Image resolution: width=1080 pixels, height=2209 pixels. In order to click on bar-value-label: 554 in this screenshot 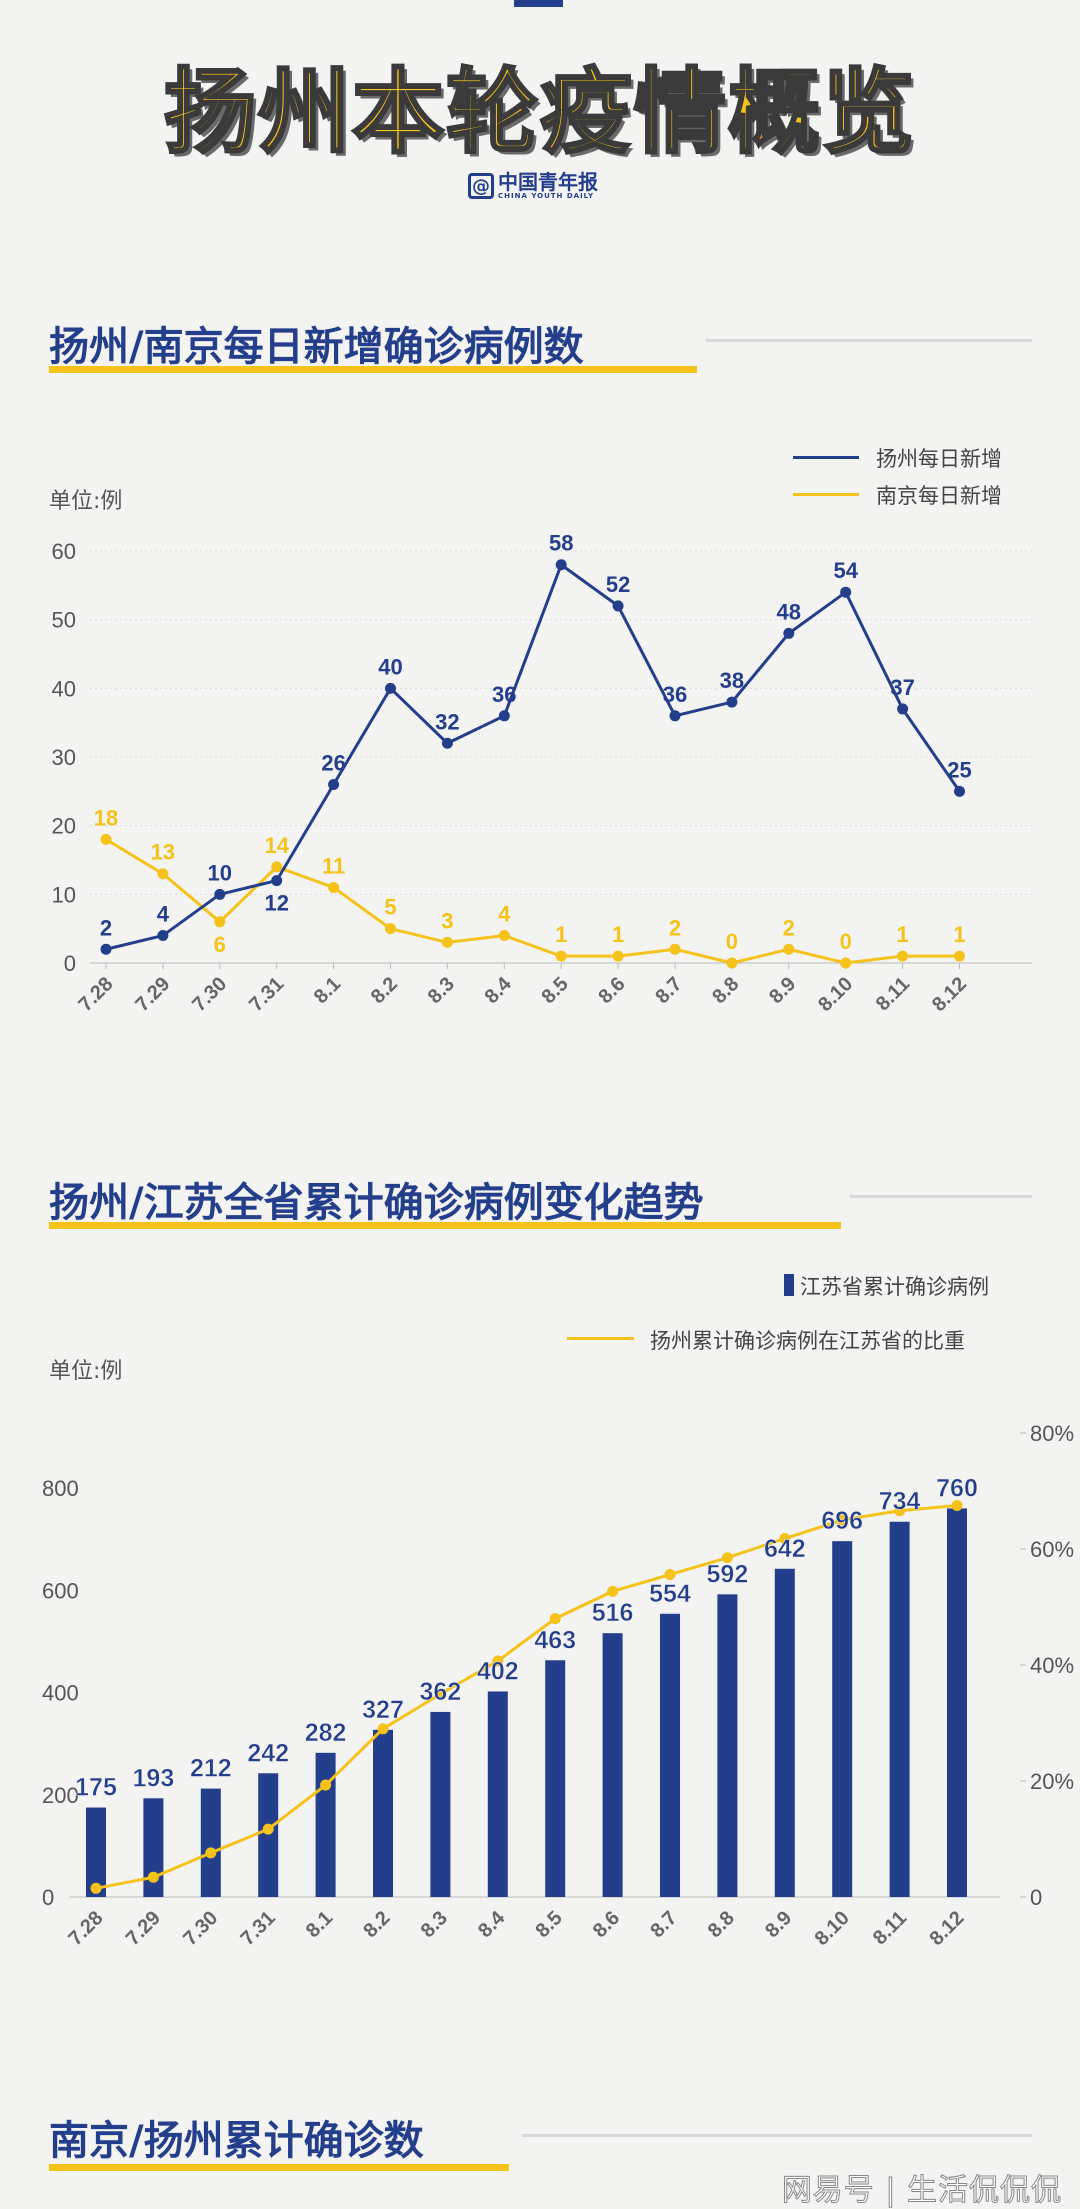, I will do `click(670, 1594)`.